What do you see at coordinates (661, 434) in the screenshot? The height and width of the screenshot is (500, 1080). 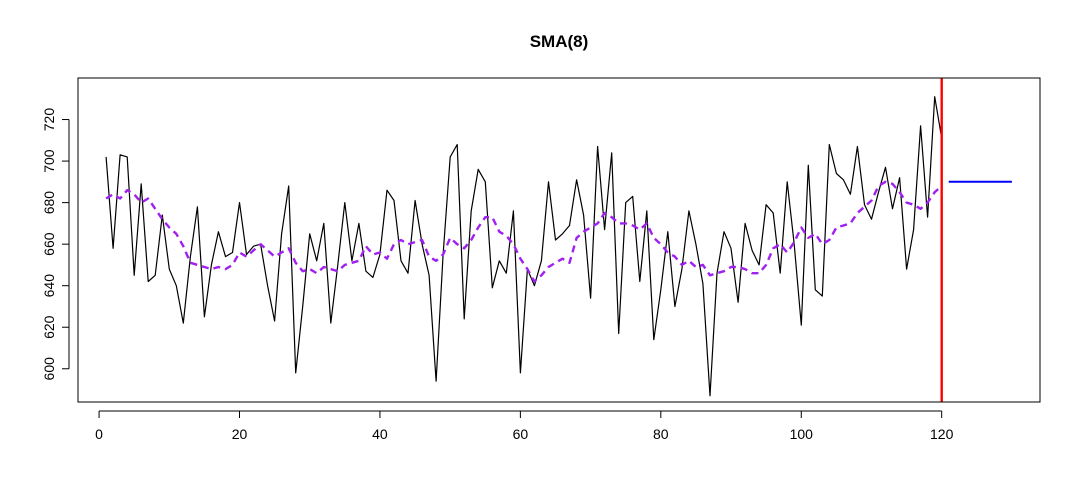 I see `x-tick-label: 80` at bounding box center [661, 434].